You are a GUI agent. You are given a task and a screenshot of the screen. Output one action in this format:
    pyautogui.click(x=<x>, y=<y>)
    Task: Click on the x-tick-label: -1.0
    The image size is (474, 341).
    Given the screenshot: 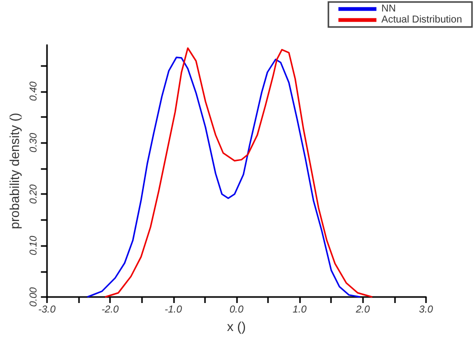 What is the action you would take?
    pyautogui.click(x=173, y=310)
    